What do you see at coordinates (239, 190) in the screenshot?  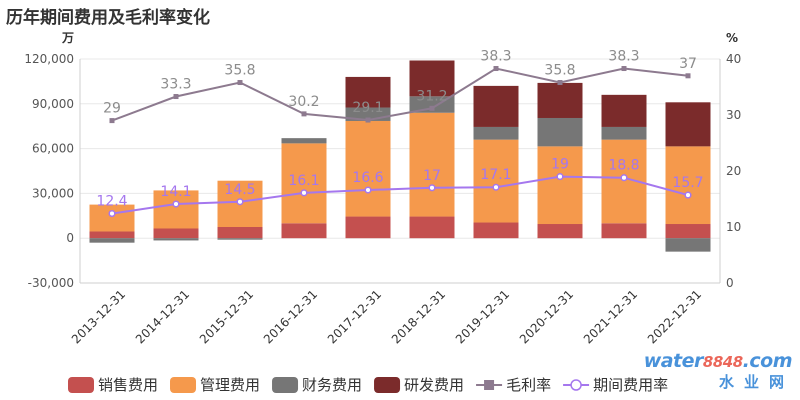 I see `data-label: 14.5` at bounding box center [239, 190].